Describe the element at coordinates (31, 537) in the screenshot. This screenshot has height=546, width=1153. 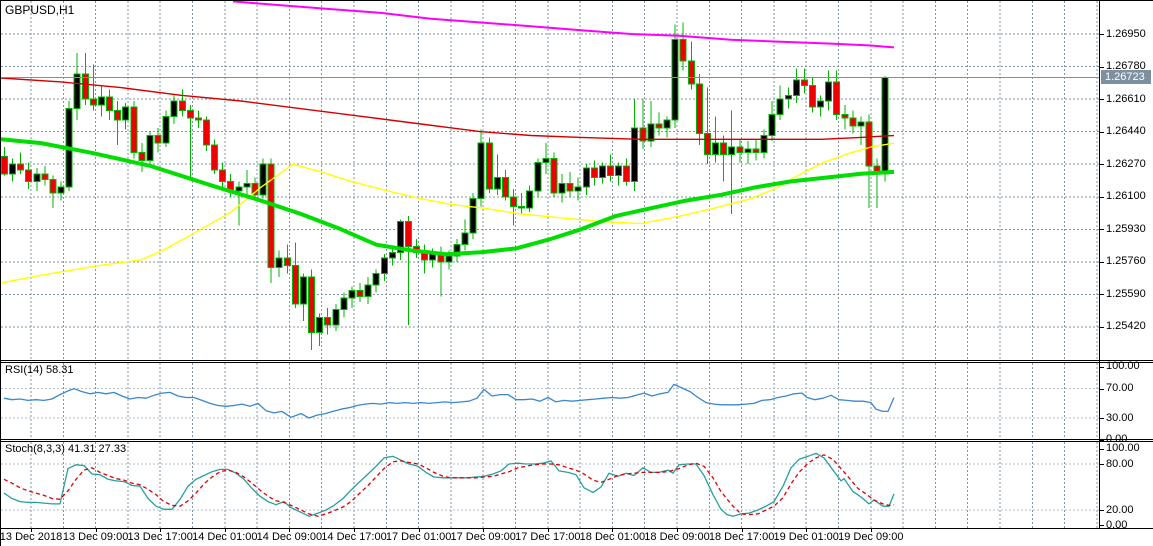
I see `time-axis-label: 13 Dec 2018` at that location.